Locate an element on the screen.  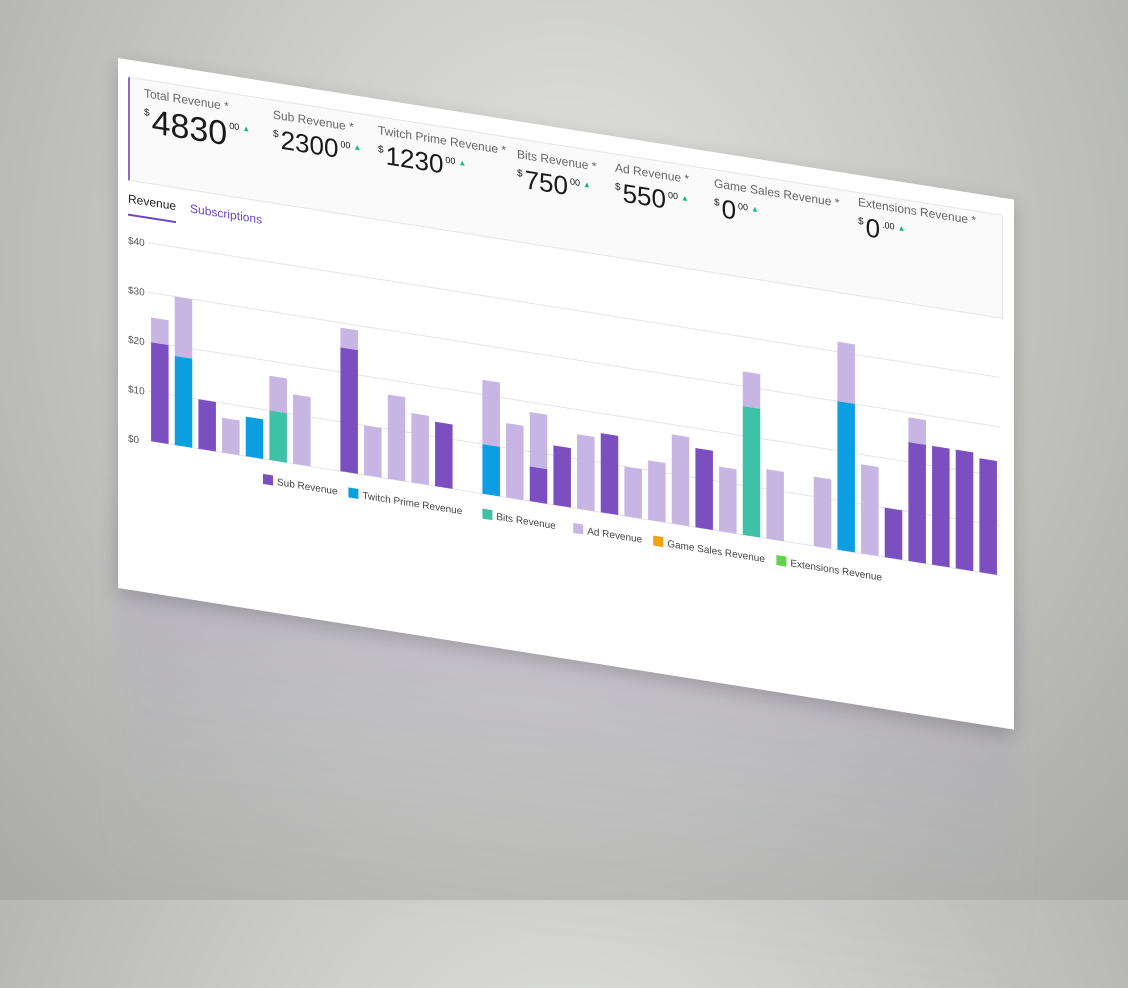
metric-ad-revenue: Ad Revenue * $ 550 00 ▲ is located at coordinates (652, 189).